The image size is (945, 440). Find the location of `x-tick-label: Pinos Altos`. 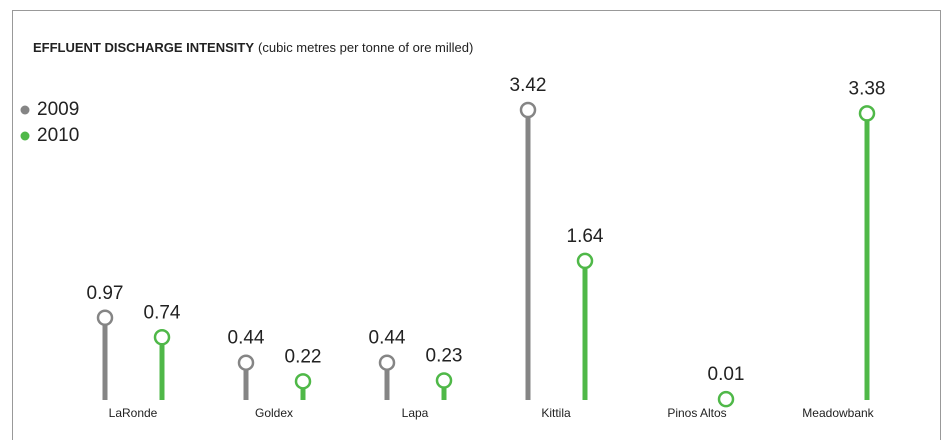

x-tick-label: Pinos Altos is located at coordinates (696, 413).